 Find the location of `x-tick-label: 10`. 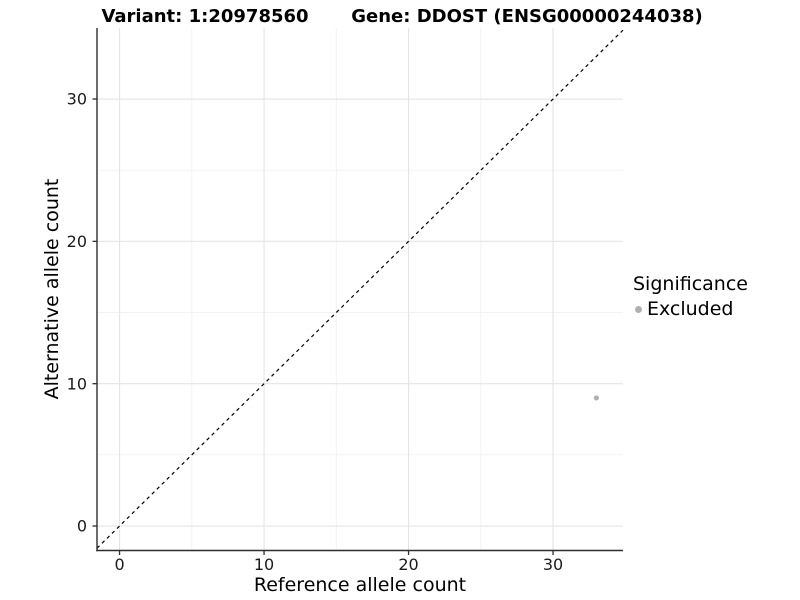

x-tick-label: 10 is located at coordinates (264, 564).